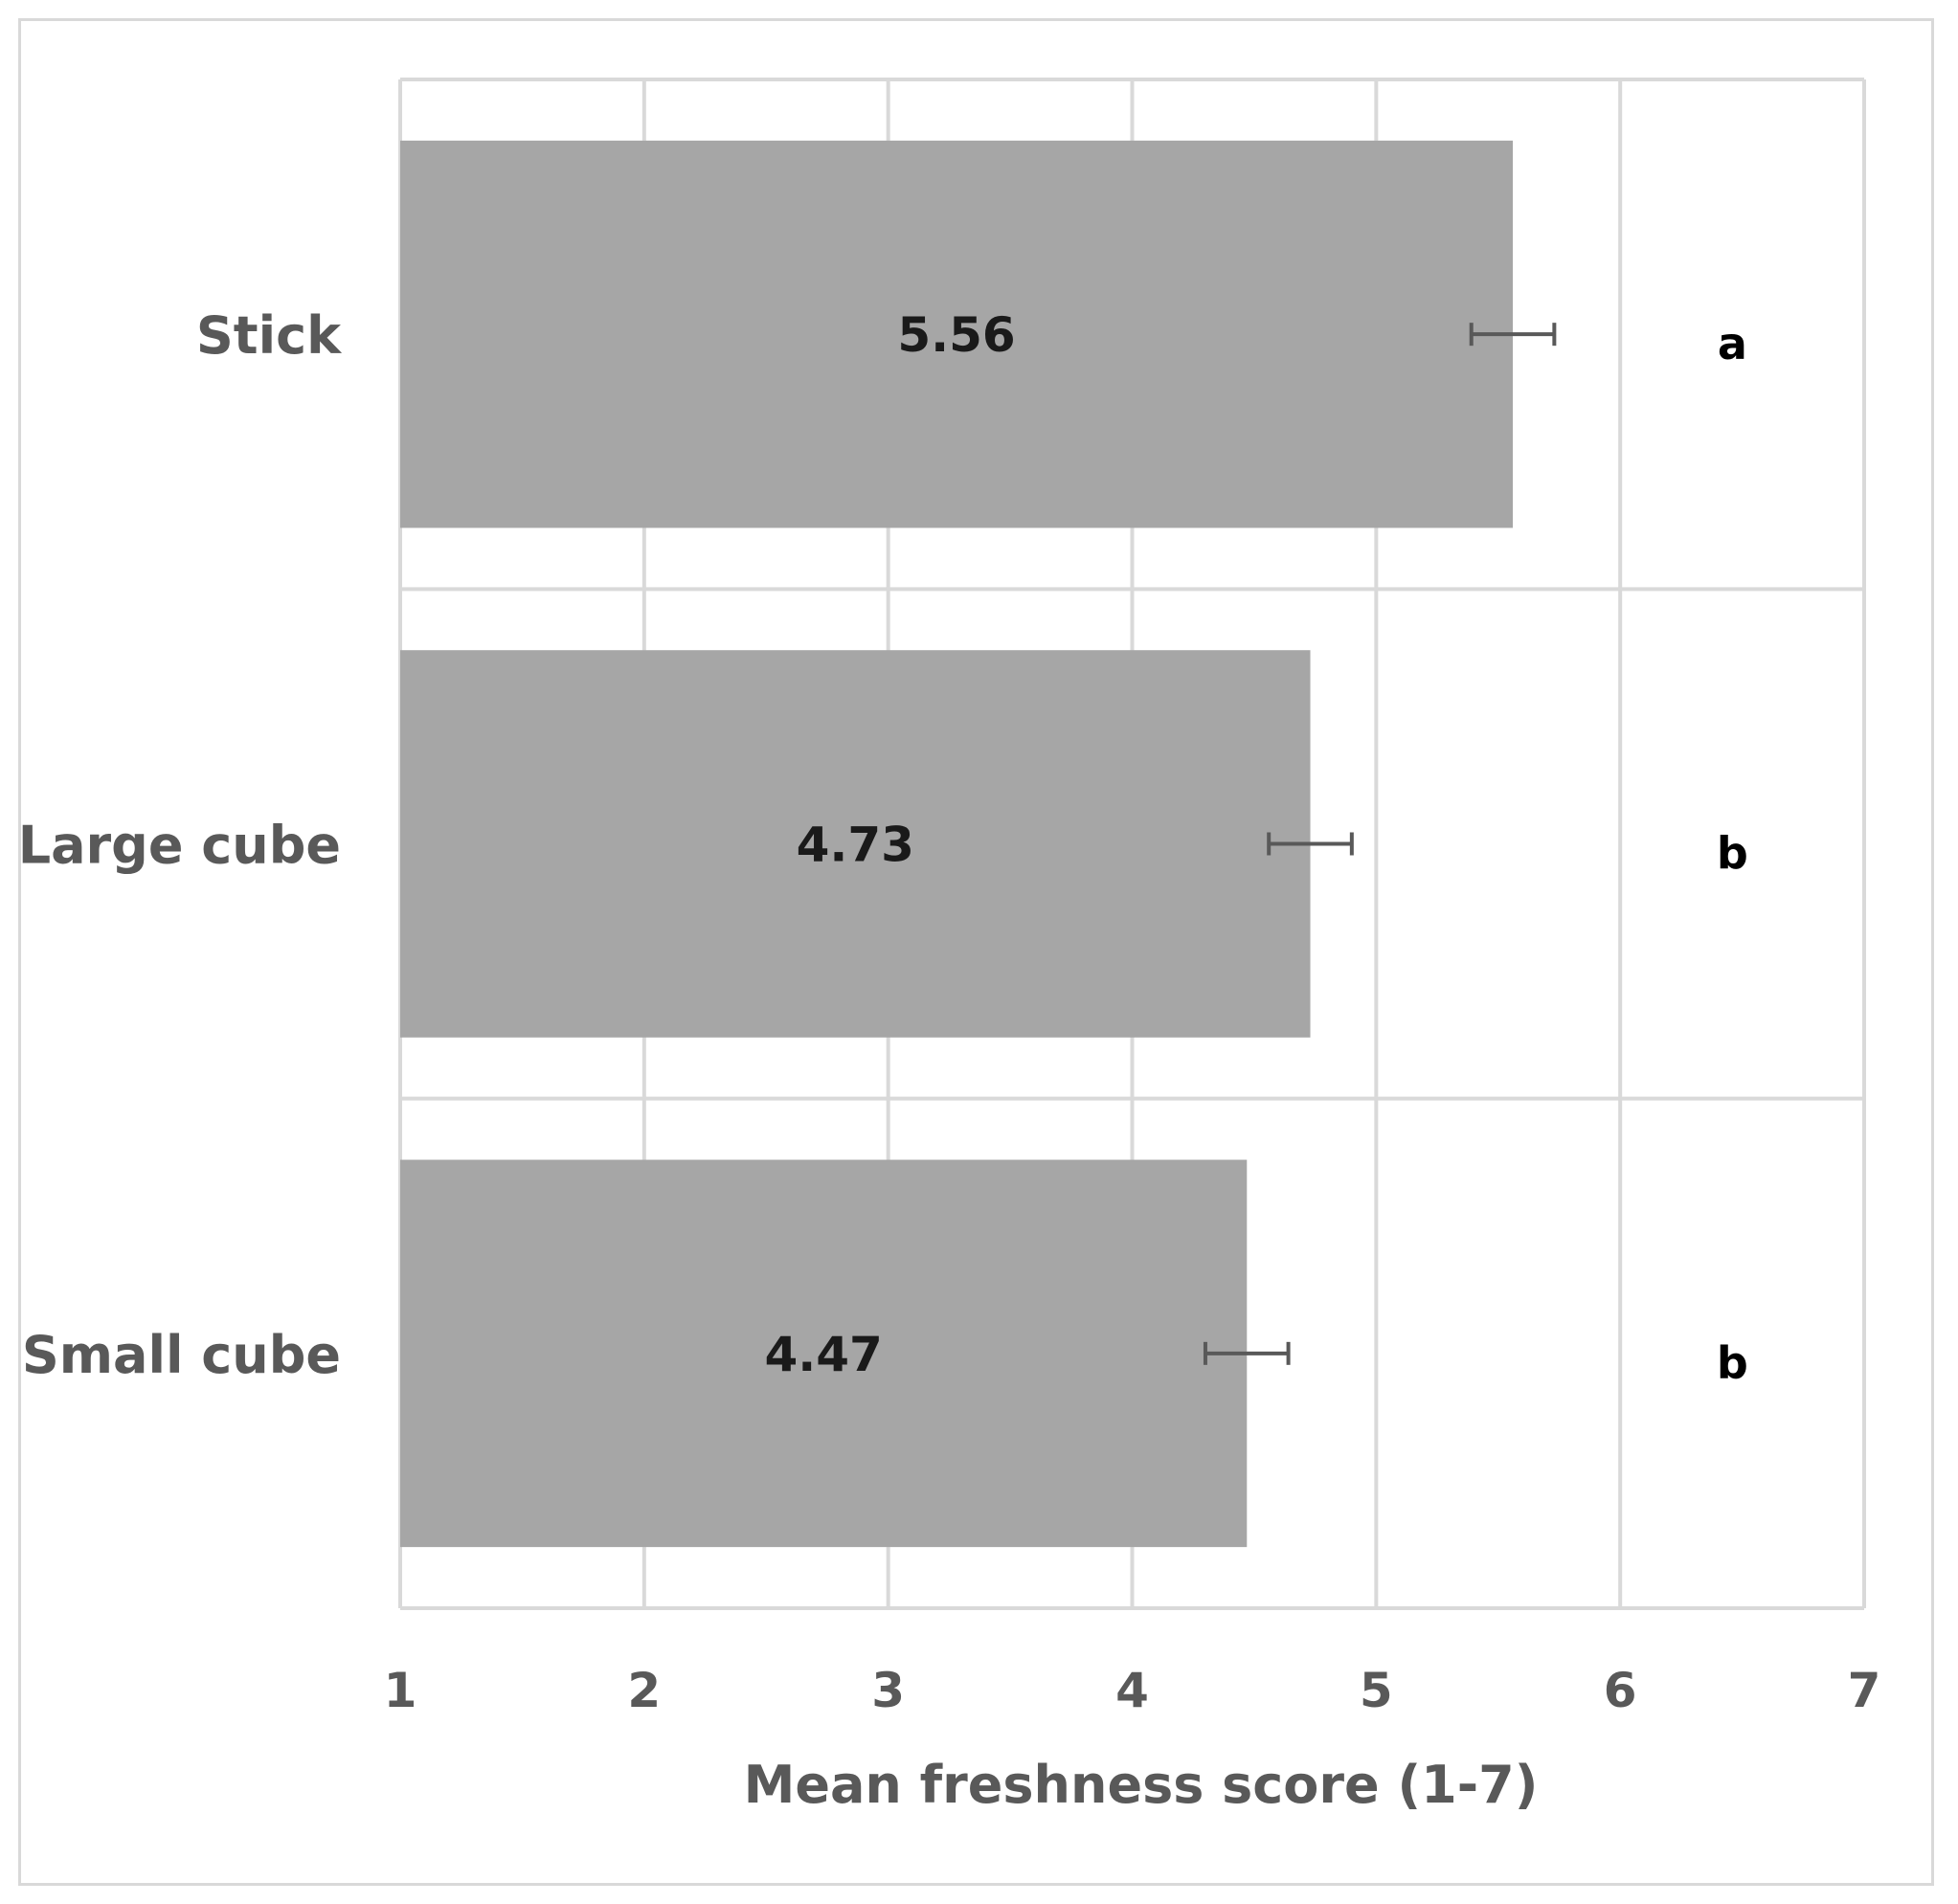 This screenshot has height=1904, width=1958. What do you see at coordinates (1377, 1690) in the screenshot?
I see `x-tick-label-5: 5` at bounding box center [1377, 1690].